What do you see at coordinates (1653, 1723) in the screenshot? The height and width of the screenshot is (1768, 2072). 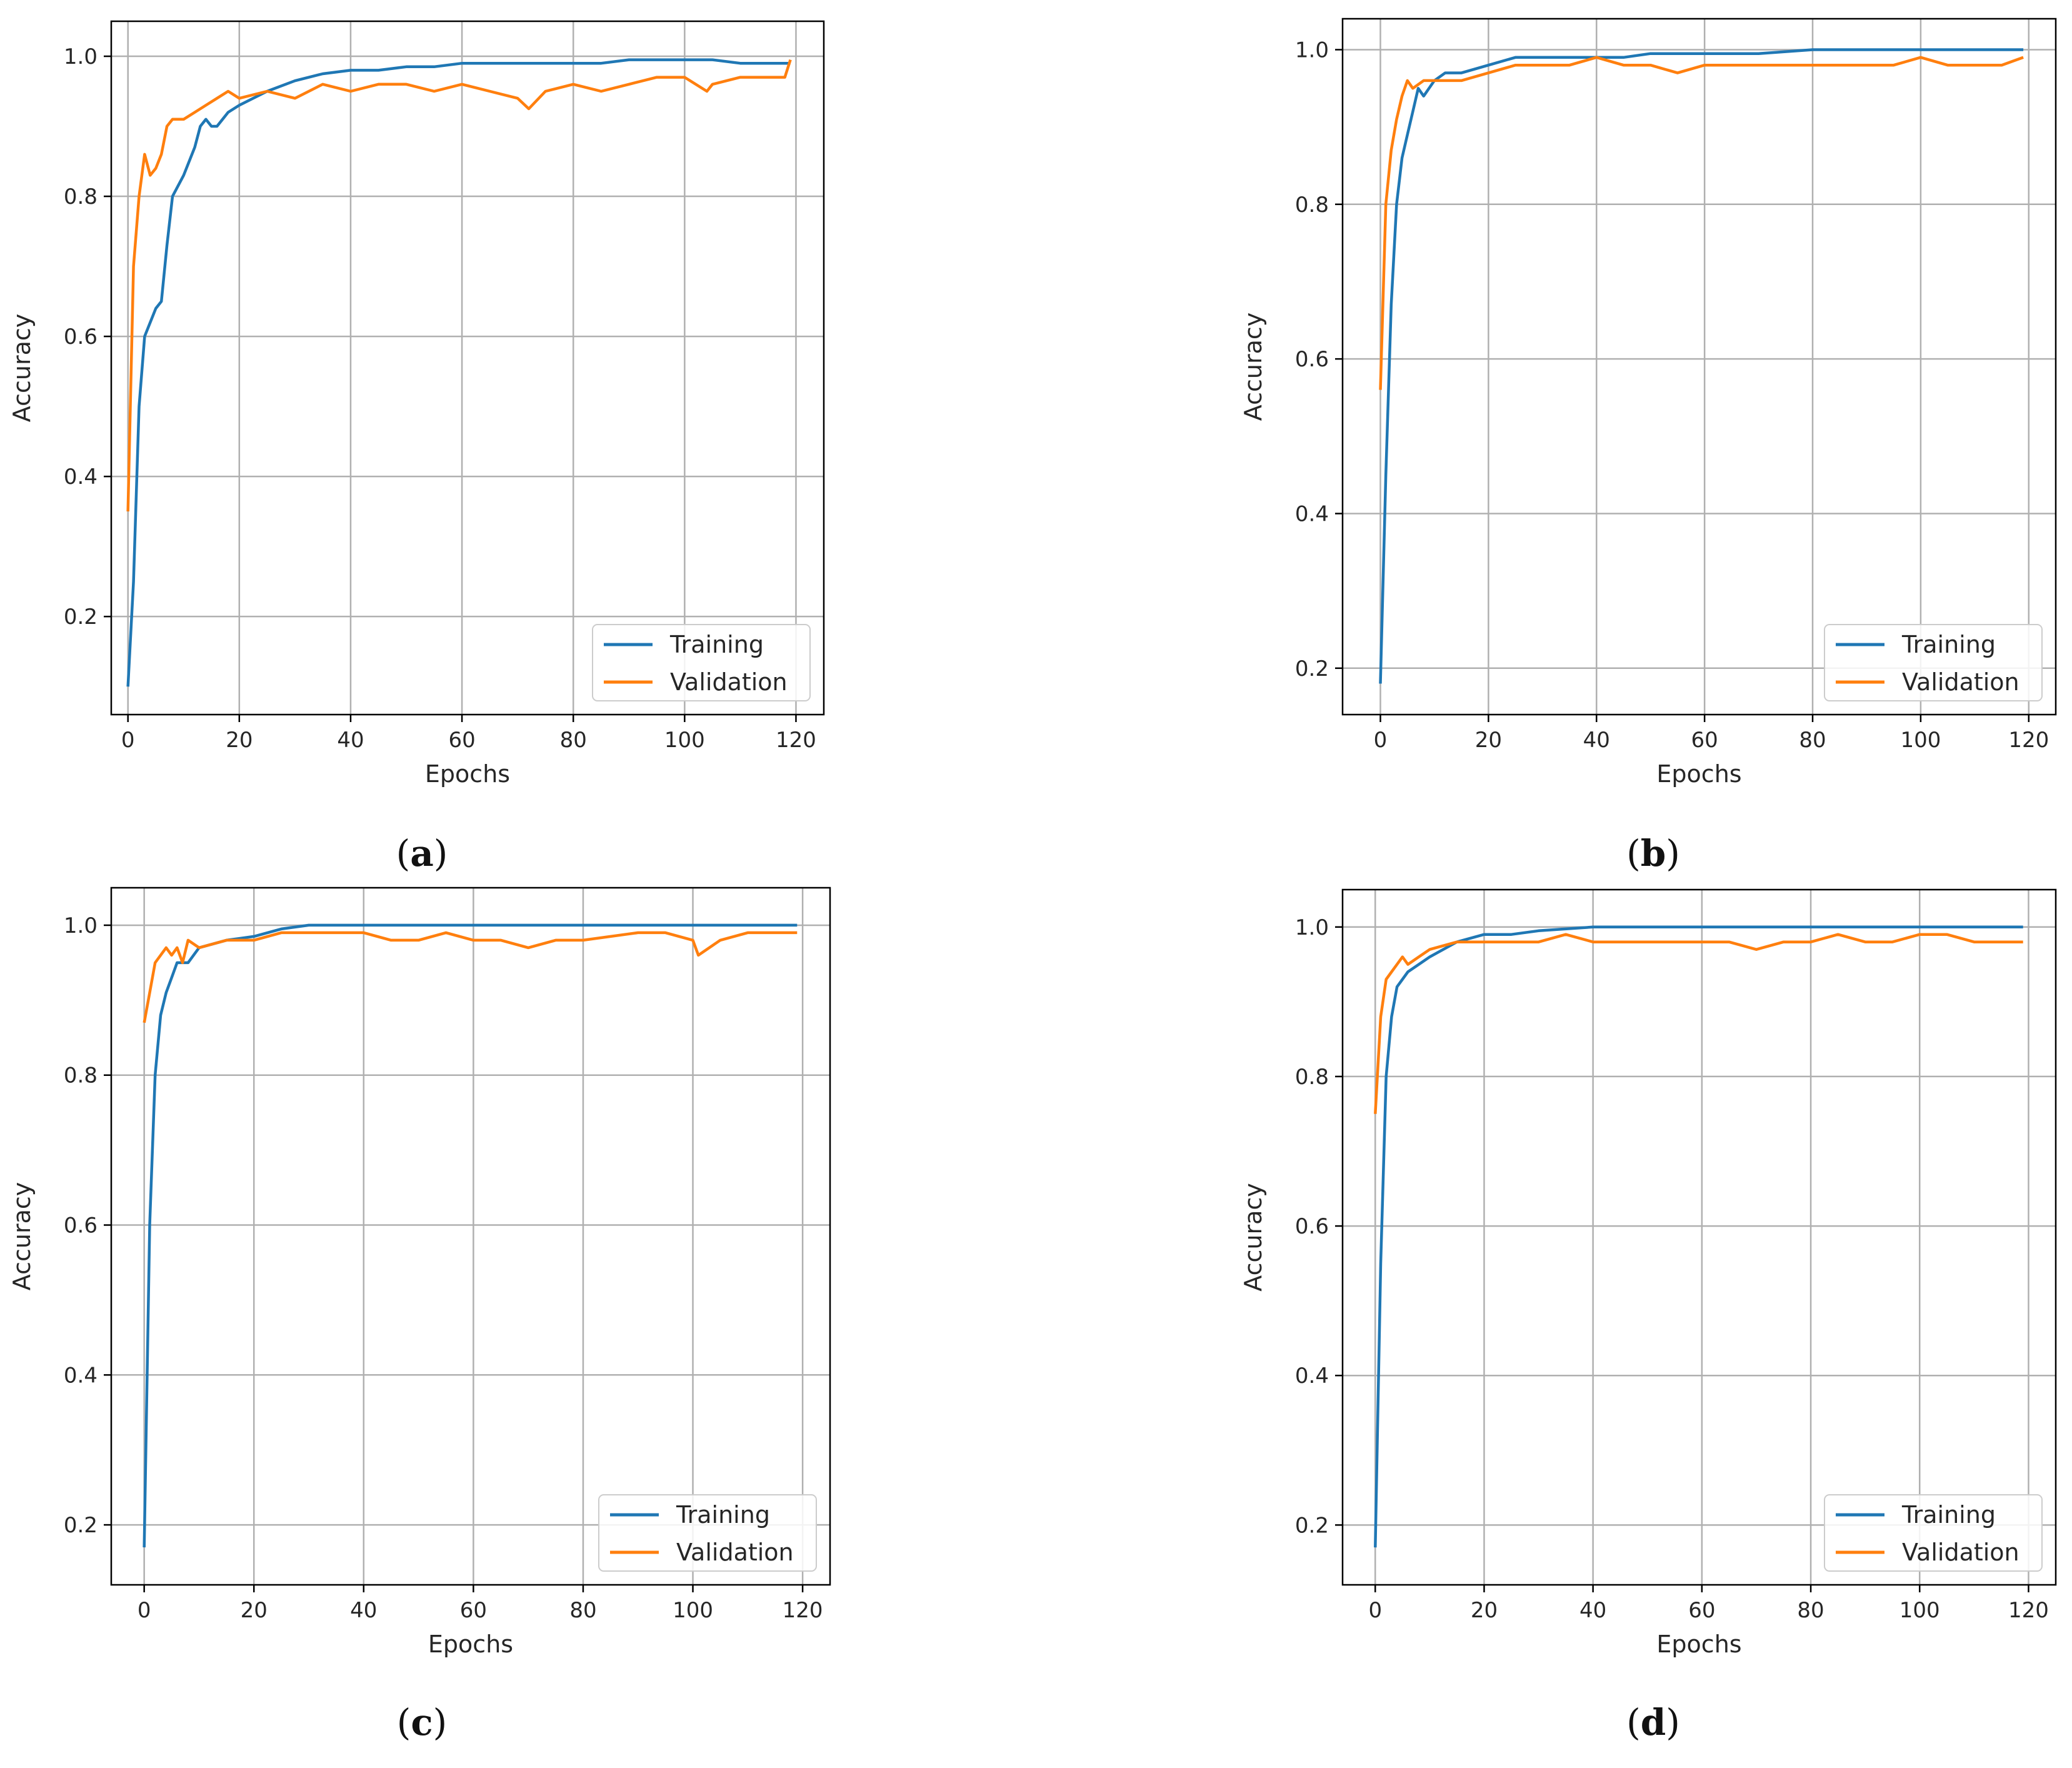 I see `panel-caption: (d)` at bounding box center [1653, 1723].